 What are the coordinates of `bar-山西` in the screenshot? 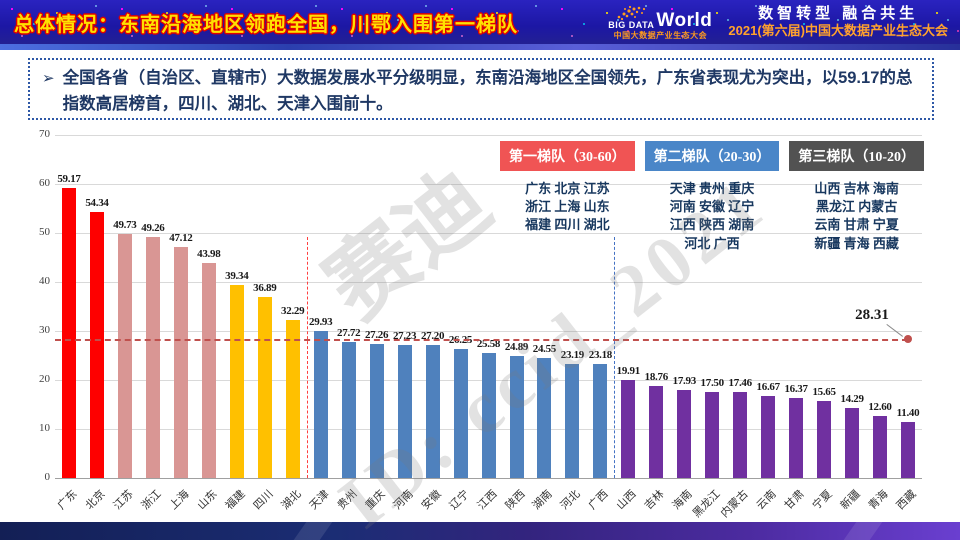 It's located at (628, 429).